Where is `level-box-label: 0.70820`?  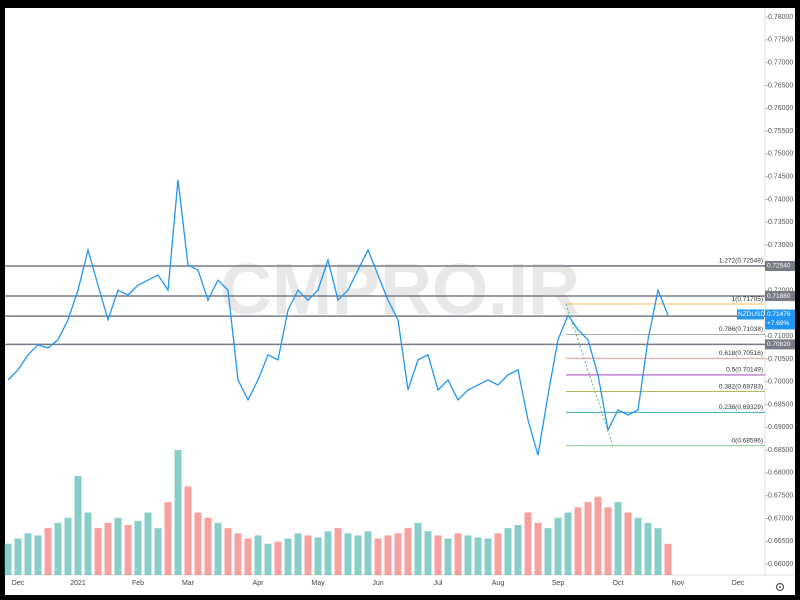 level-box-label: 0.70820 is located at coordinates (779, 344).